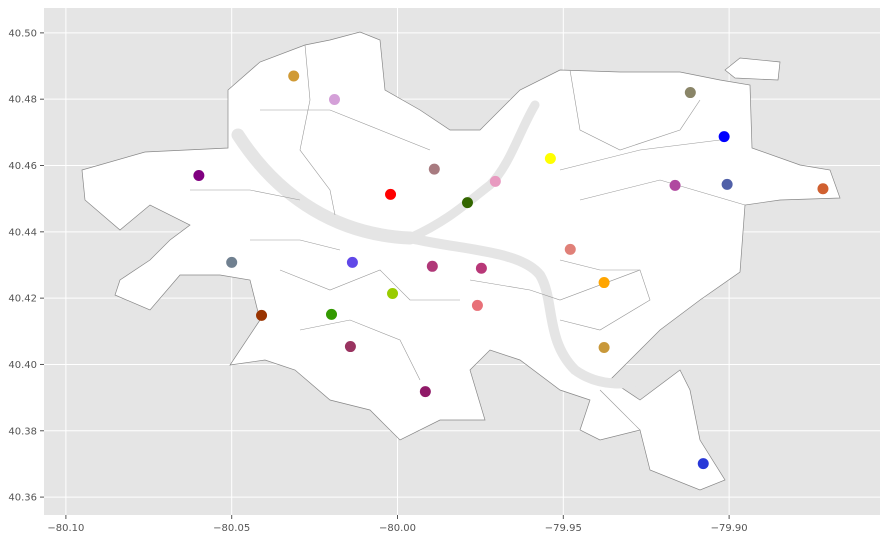 The height and width of the screenshot is (539, 886). I want to click on northeast-island, so click(752, 69).